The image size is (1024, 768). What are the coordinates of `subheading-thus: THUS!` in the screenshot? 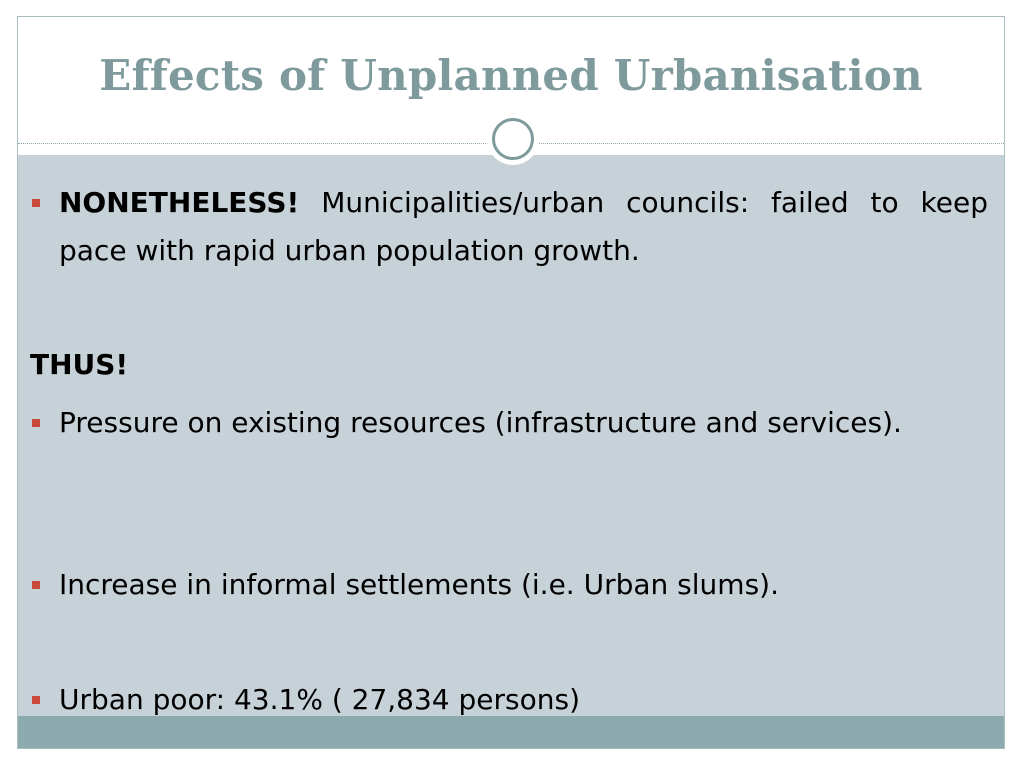 It's located at (79, 364).